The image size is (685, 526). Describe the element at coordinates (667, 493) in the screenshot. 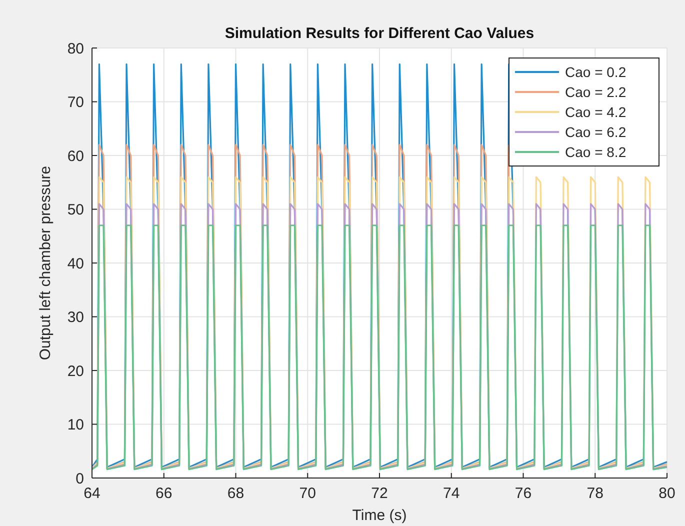

I see `x-tick-label: 80` at that location.